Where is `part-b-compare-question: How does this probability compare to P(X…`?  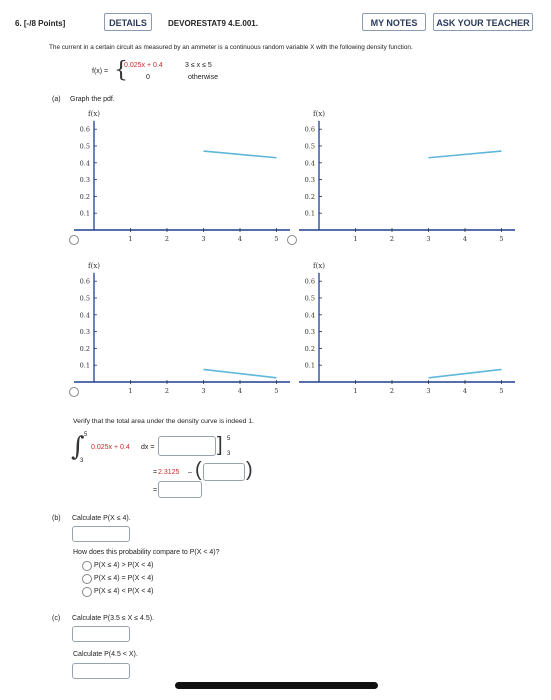
part-b-compare-question: How does this probability compare to P(X… is located at coordinates (146, 552).